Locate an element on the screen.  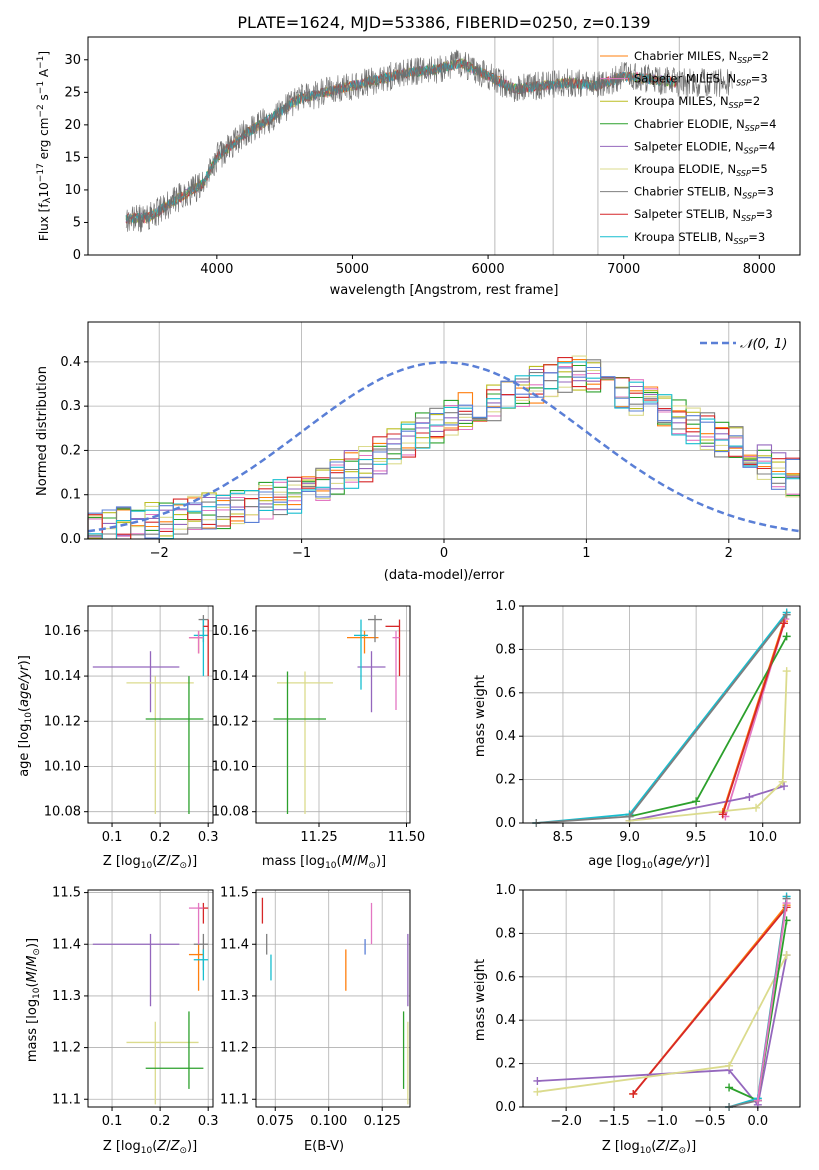
weight_vs_Z-xtick-label: −2.0 is located at coordinates (566, 1121).